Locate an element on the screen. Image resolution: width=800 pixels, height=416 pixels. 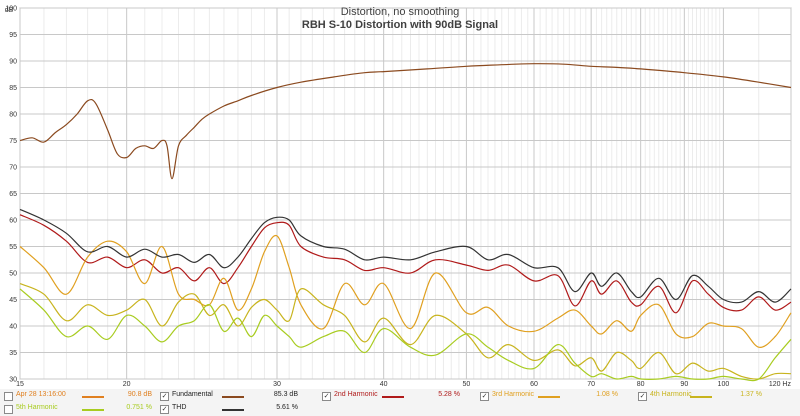
y-tick-label: 40 is located at coordinates (13, 327).